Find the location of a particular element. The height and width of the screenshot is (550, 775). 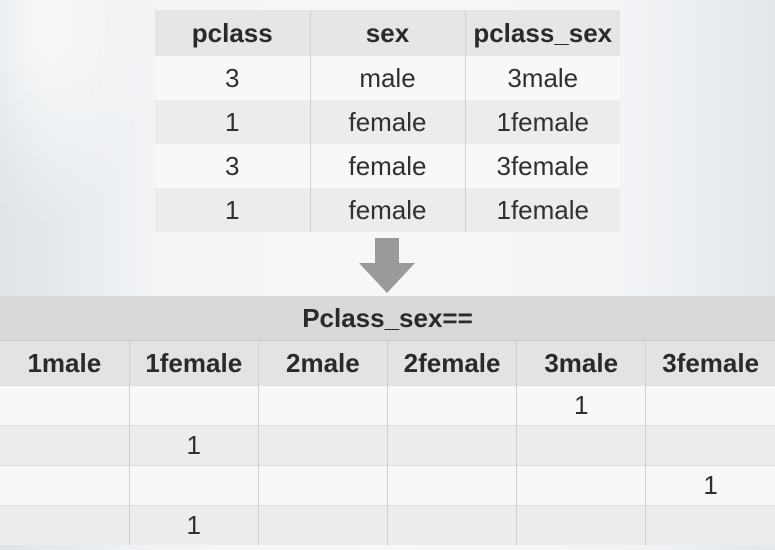

header-1male: 1male is located at coordinates (65, 363).